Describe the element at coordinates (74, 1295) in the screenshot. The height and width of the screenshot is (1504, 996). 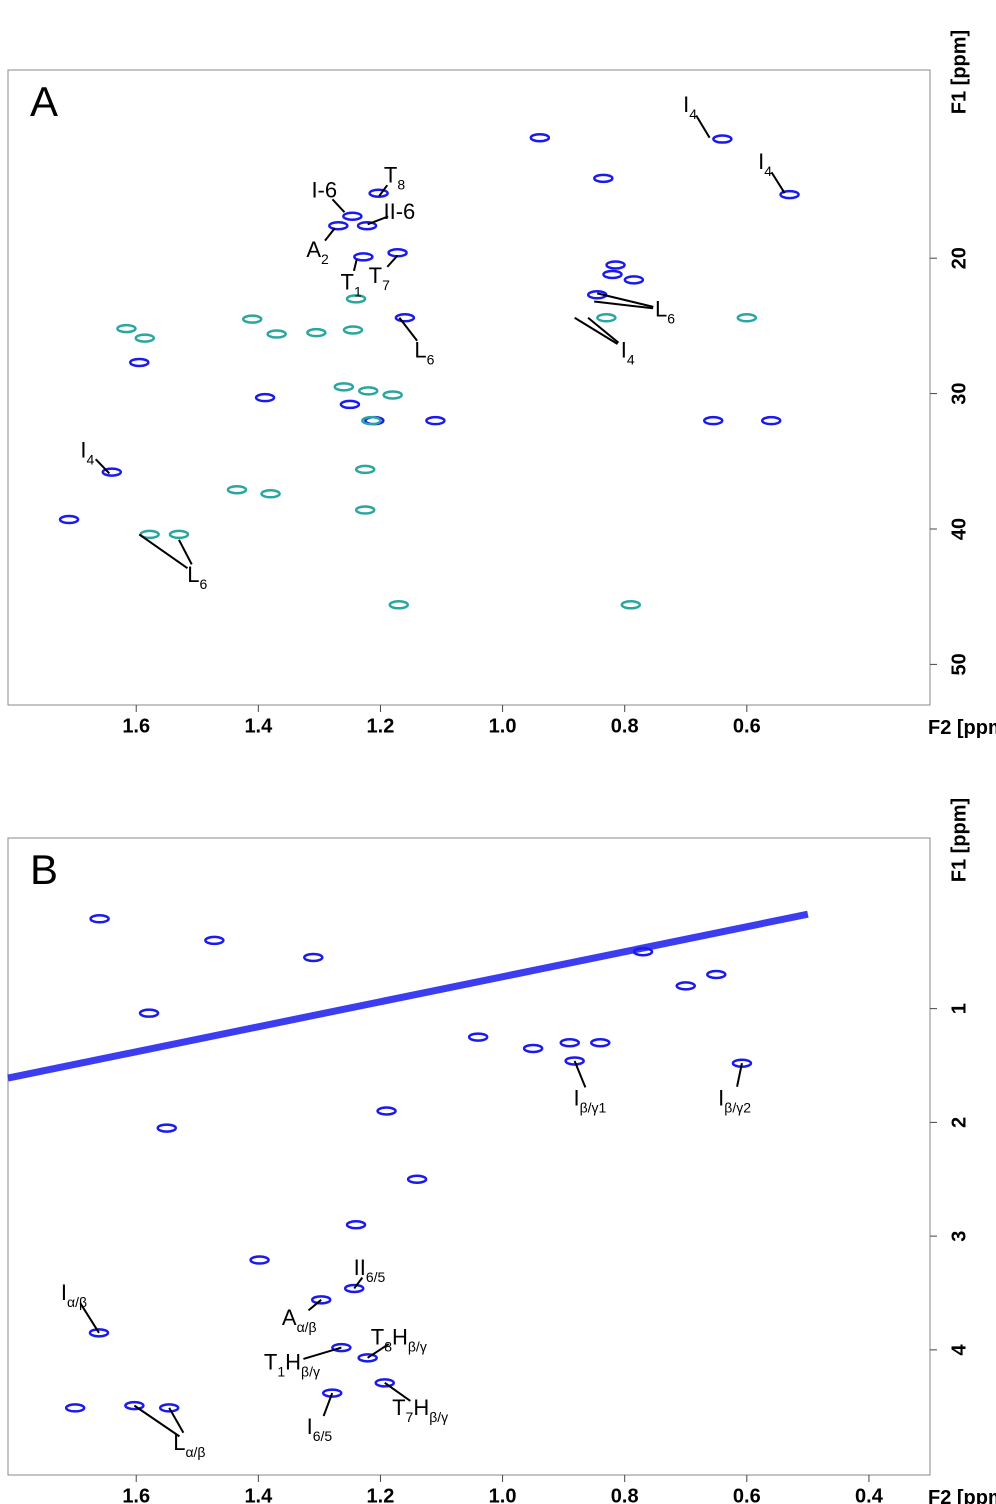
I see `annotation: Iα/β` at that location.